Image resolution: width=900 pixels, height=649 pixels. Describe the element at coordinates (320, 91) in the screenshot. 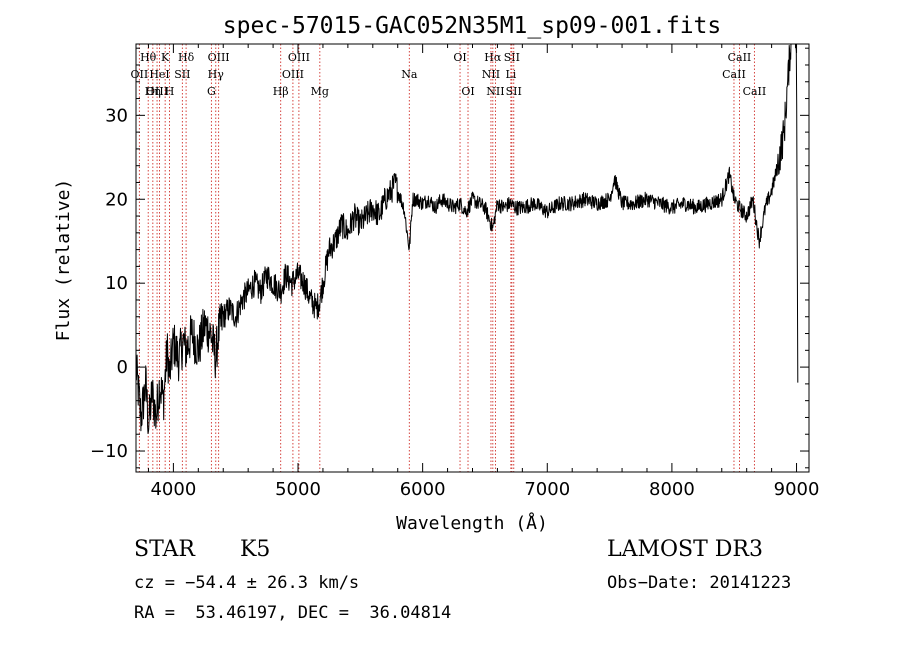

I see `line-label-15: Mg` at that location.